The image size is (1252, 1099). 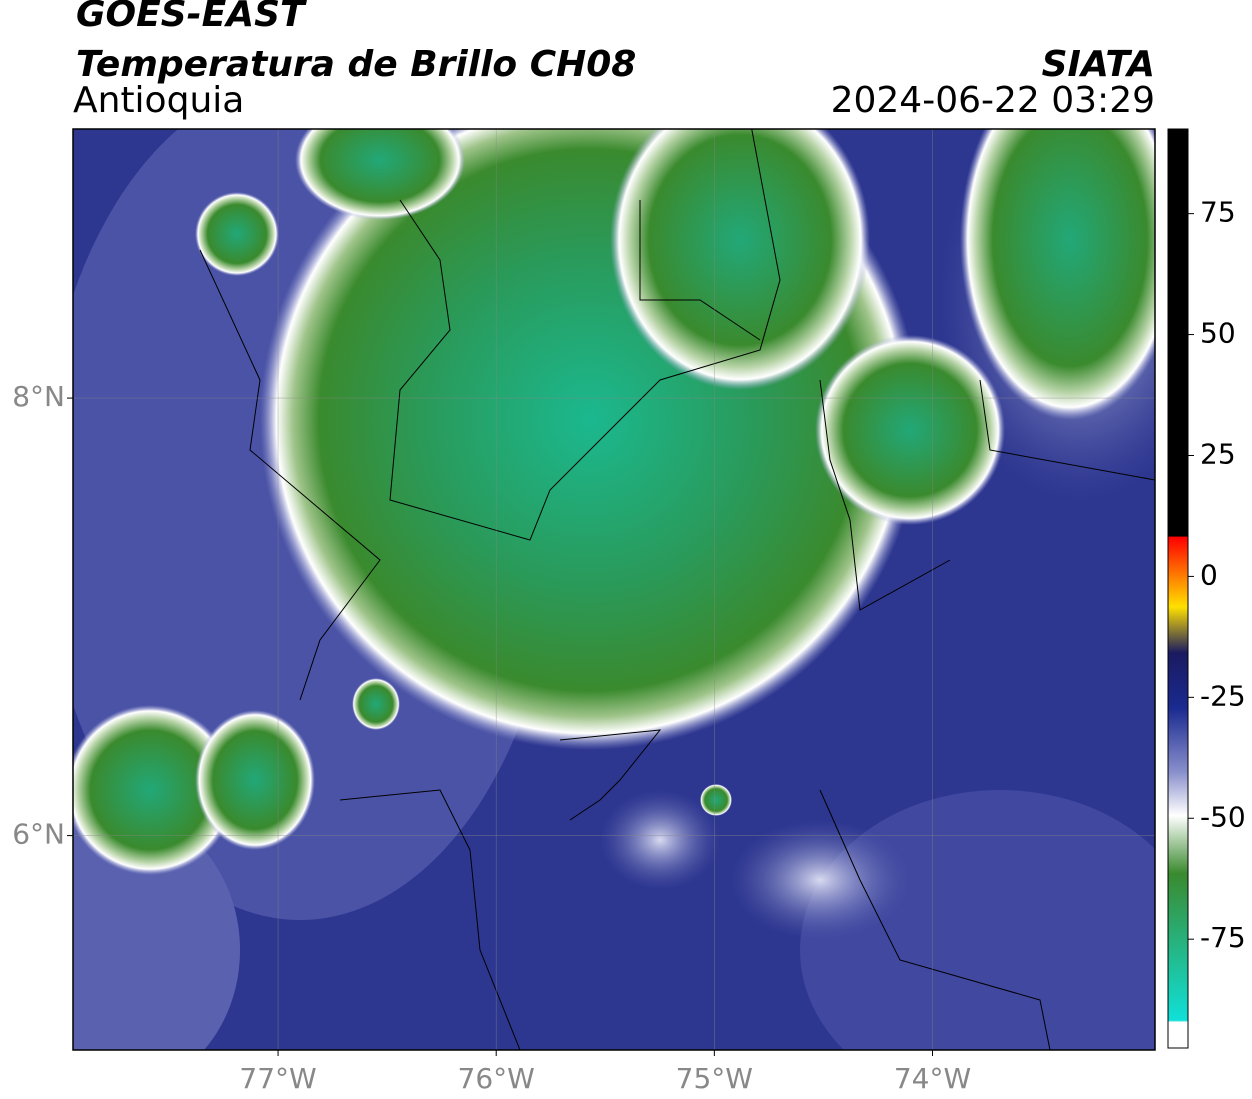 I want to click on lat-tick-label: 8°N, so click(x=38, y=396).